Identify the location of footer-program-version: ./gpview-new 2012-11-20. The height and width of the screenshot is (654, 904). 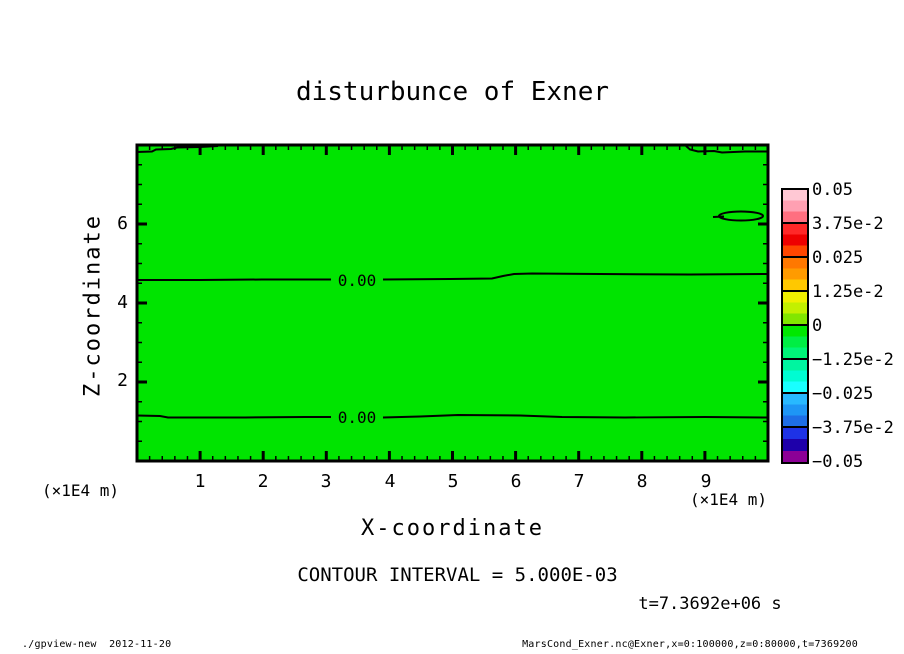
(97, 644).